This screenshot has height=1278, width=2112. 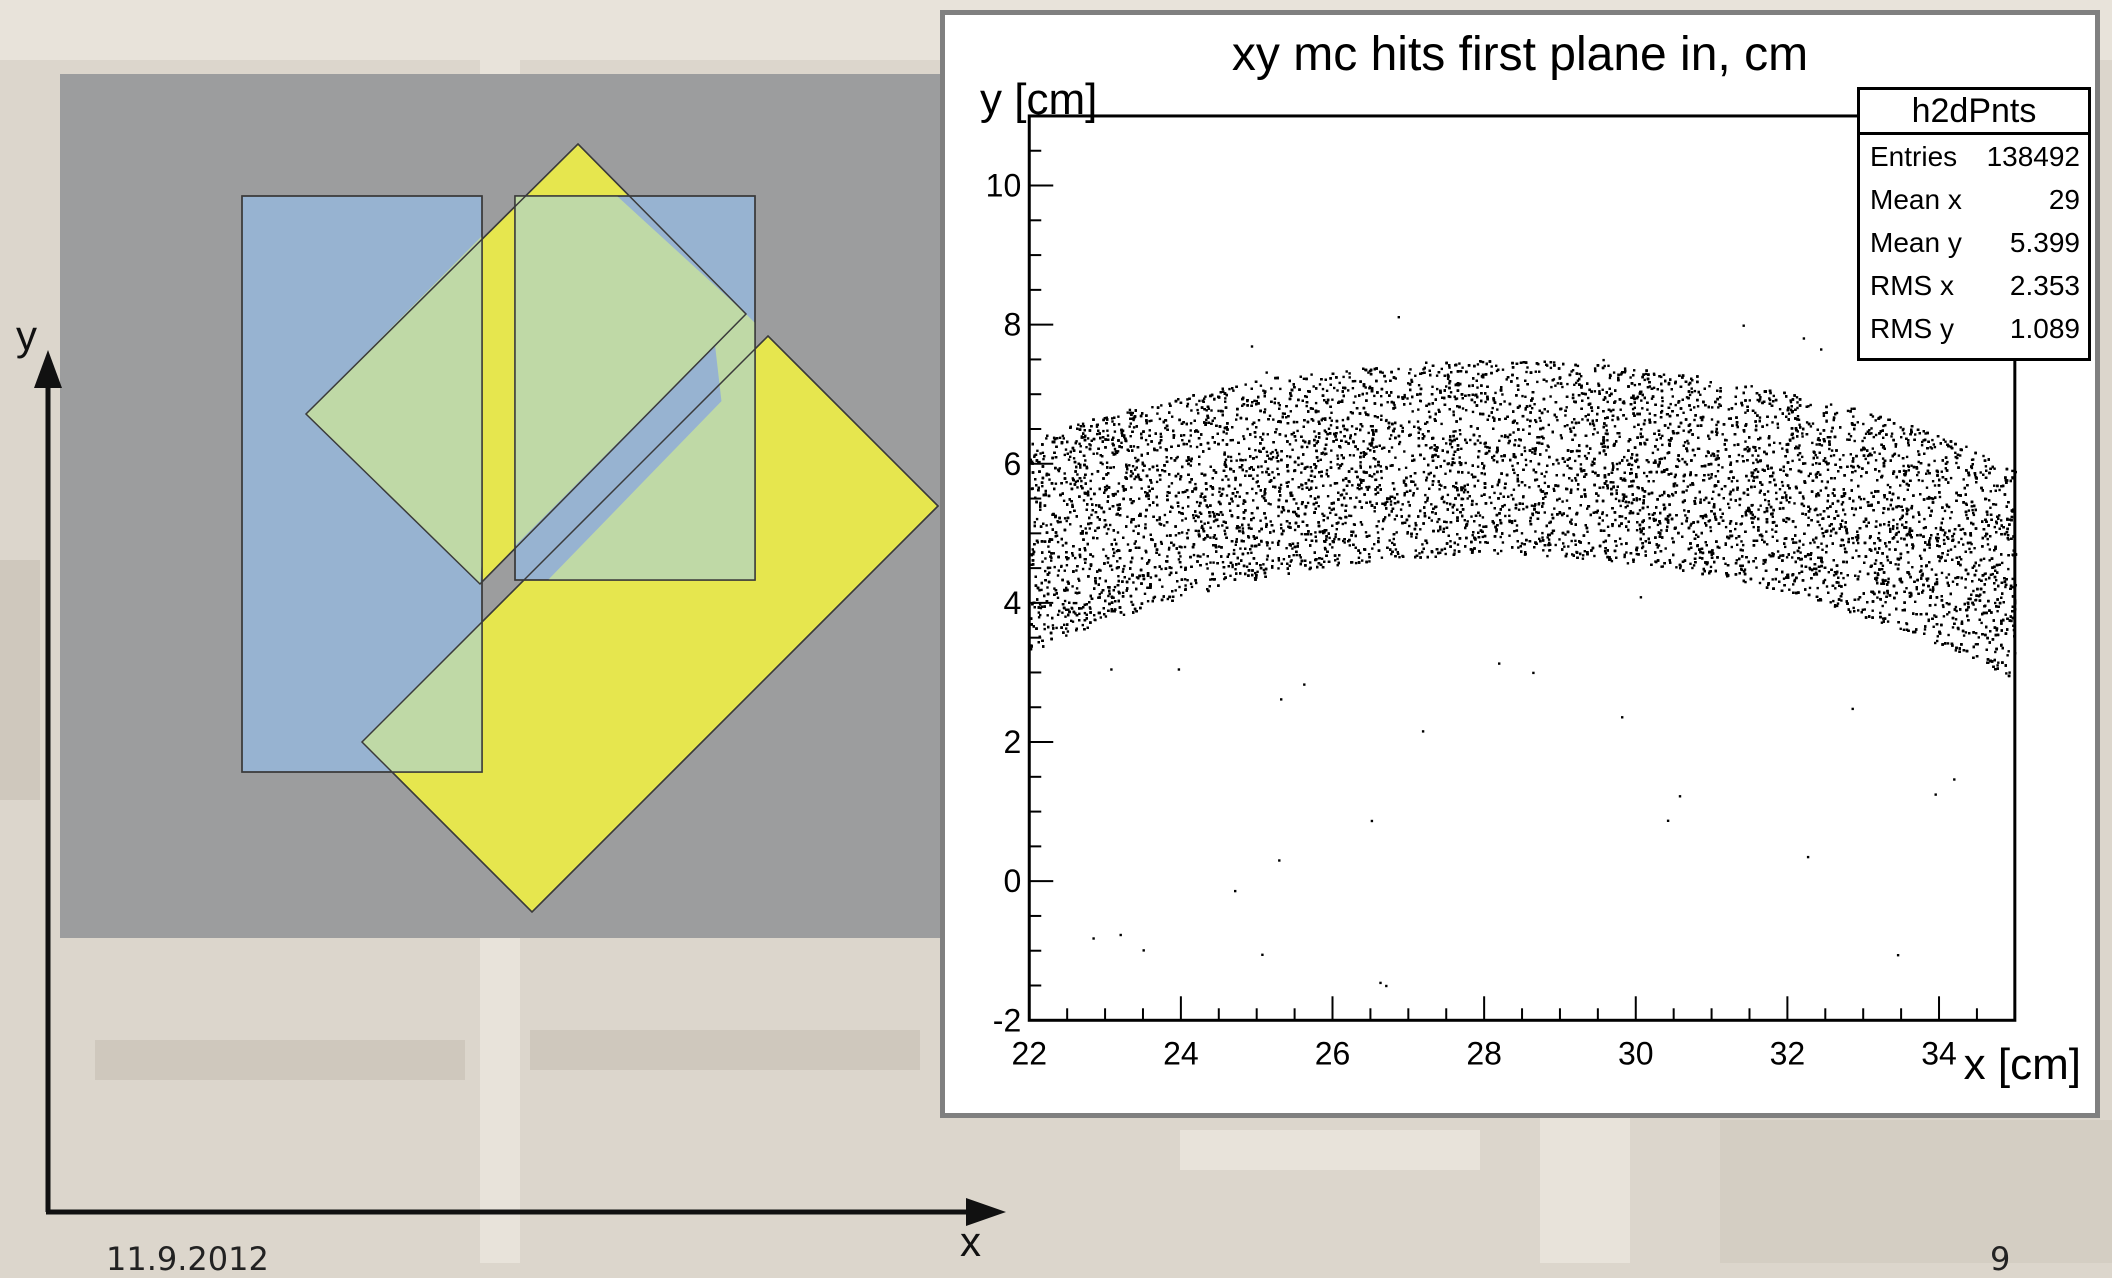 I want to click on y-arrow-head, so click(x=48, y=369).